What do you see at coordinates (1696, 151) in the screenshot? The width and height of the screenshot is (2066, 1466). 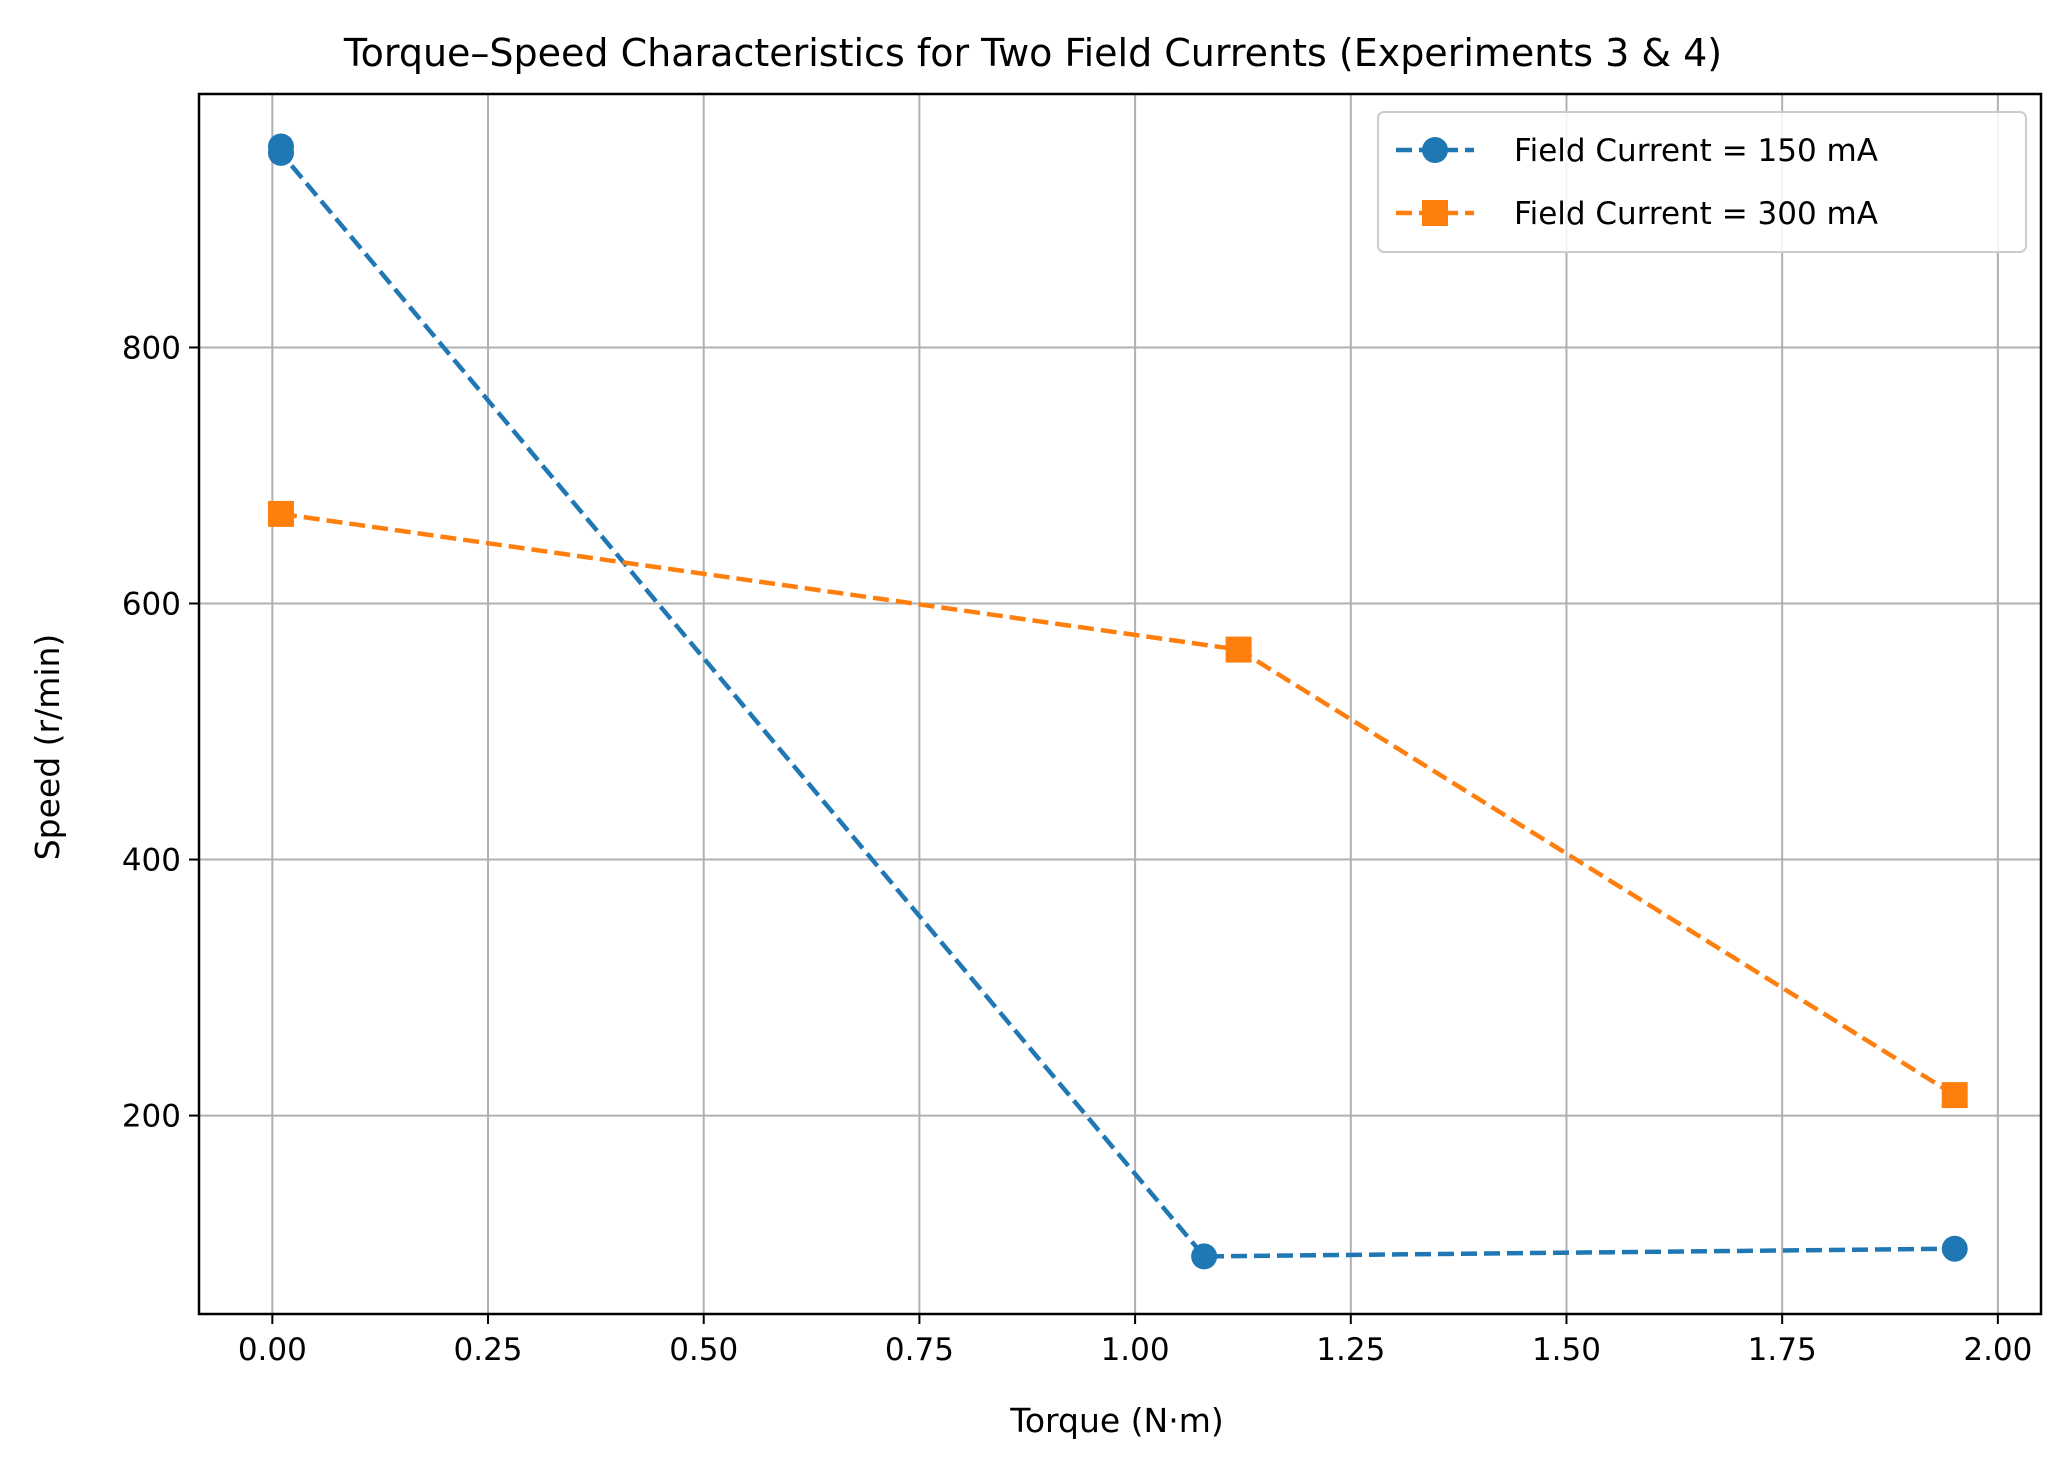 I see `legend-label: Field Current = 150 mA` at bounding box center [1696, 151].